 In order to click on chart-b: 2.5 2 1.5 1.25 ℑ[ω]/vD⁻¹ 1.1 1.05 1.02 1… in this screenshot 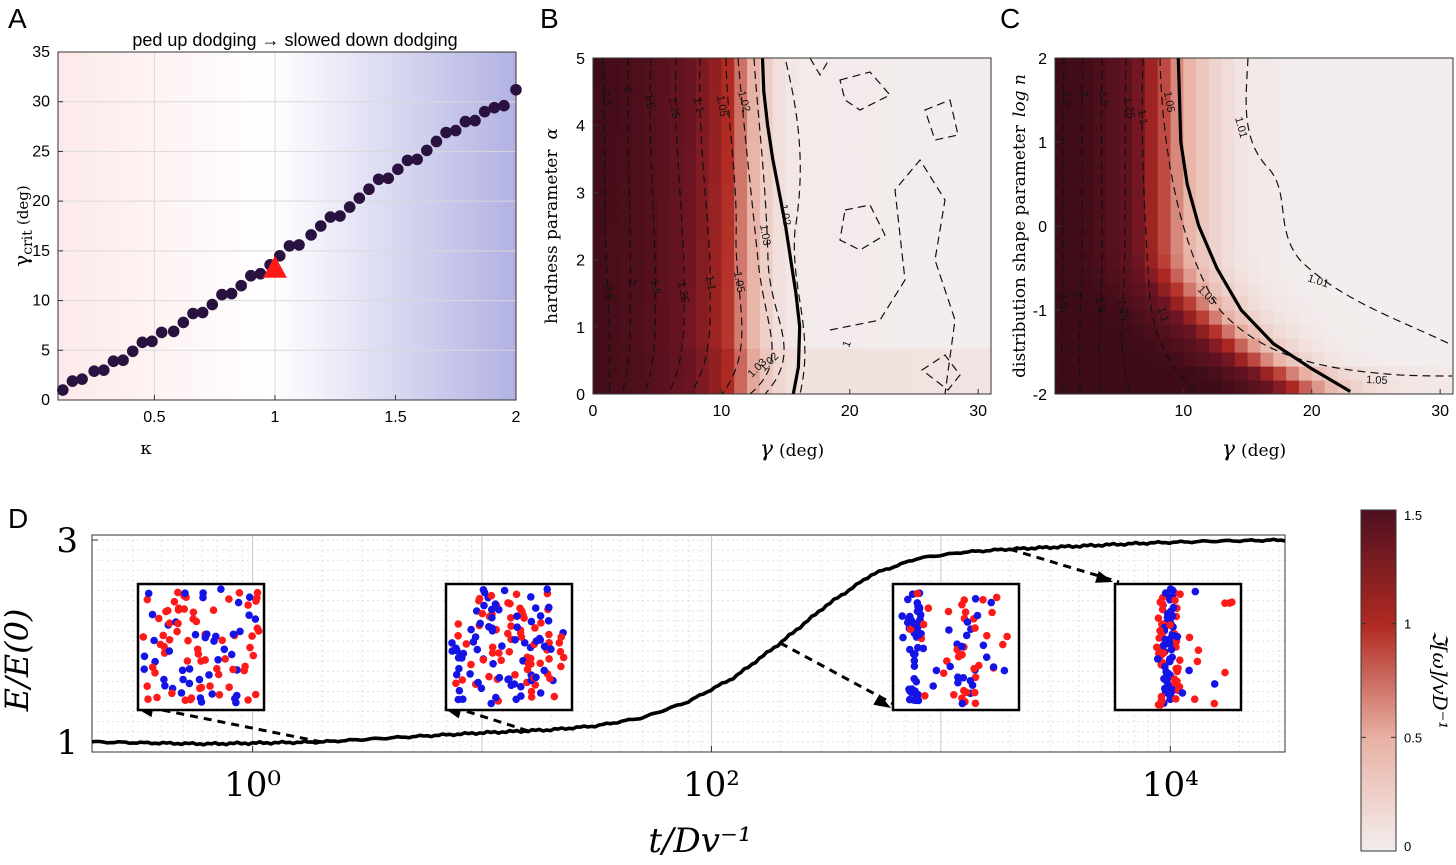, I will do `click(767, 256)`.